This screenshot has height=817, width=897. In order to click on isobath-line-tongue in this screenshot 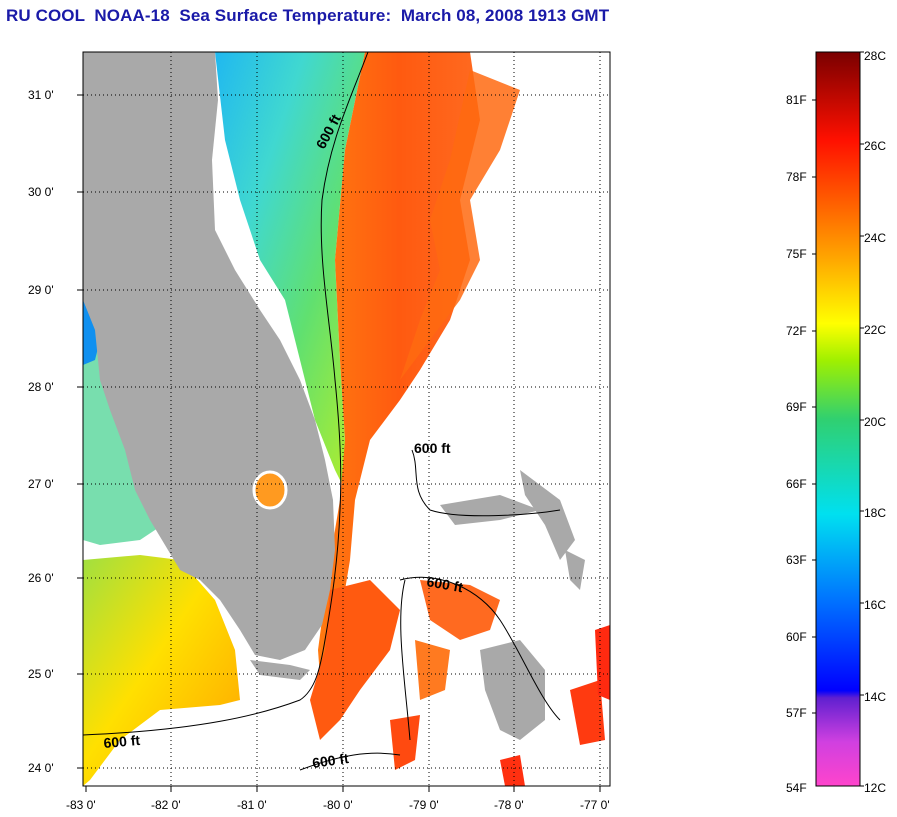, I will do `click(480, 658)`.